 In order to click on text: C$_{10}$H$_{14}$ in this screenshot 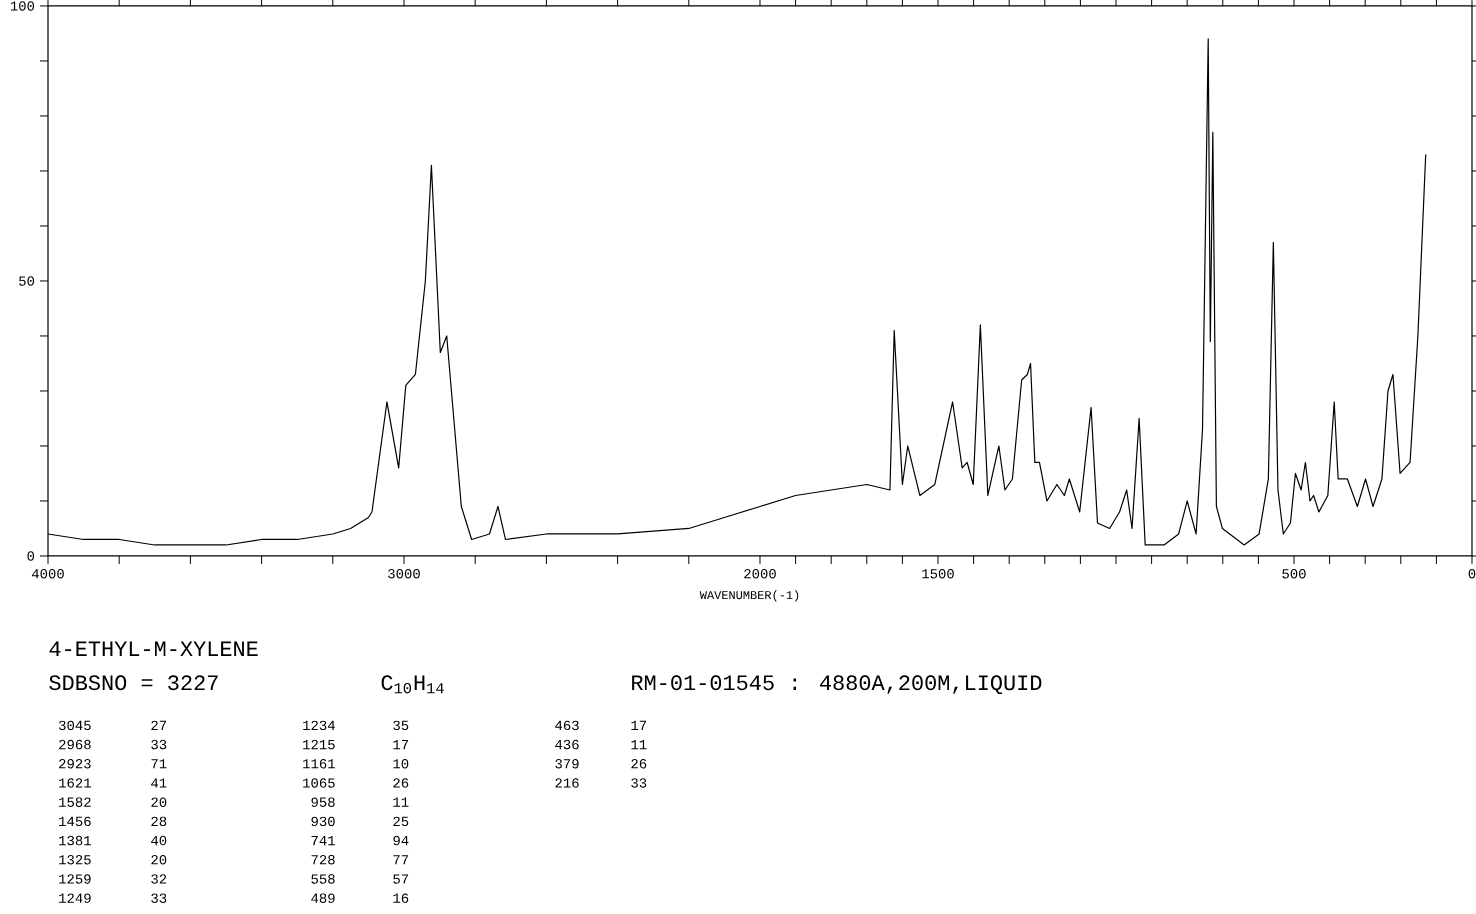, I will do `click(412, 684)`.